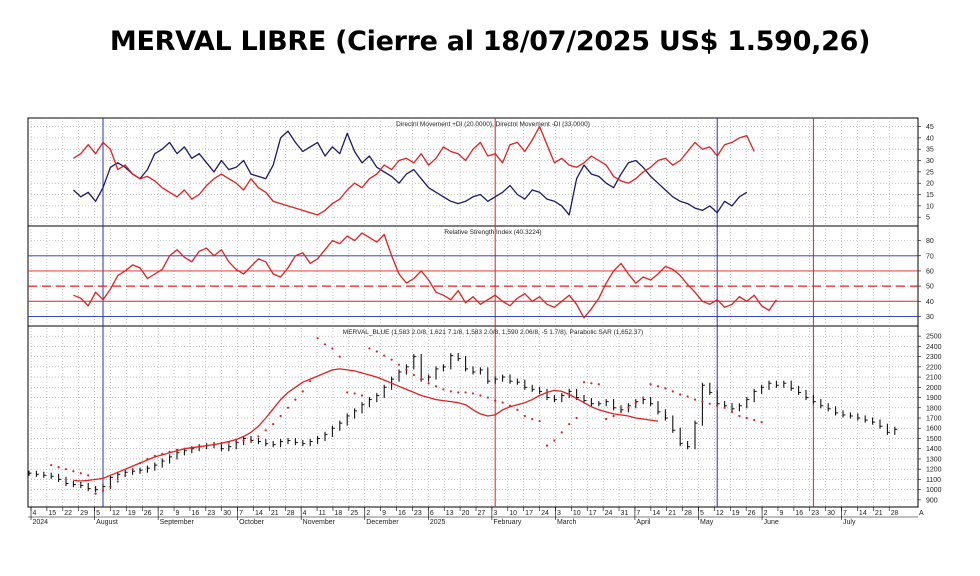 The height and width of the screenshot is (576, 980). I want to click on y-tick-label: 1200, so click(934, 470).